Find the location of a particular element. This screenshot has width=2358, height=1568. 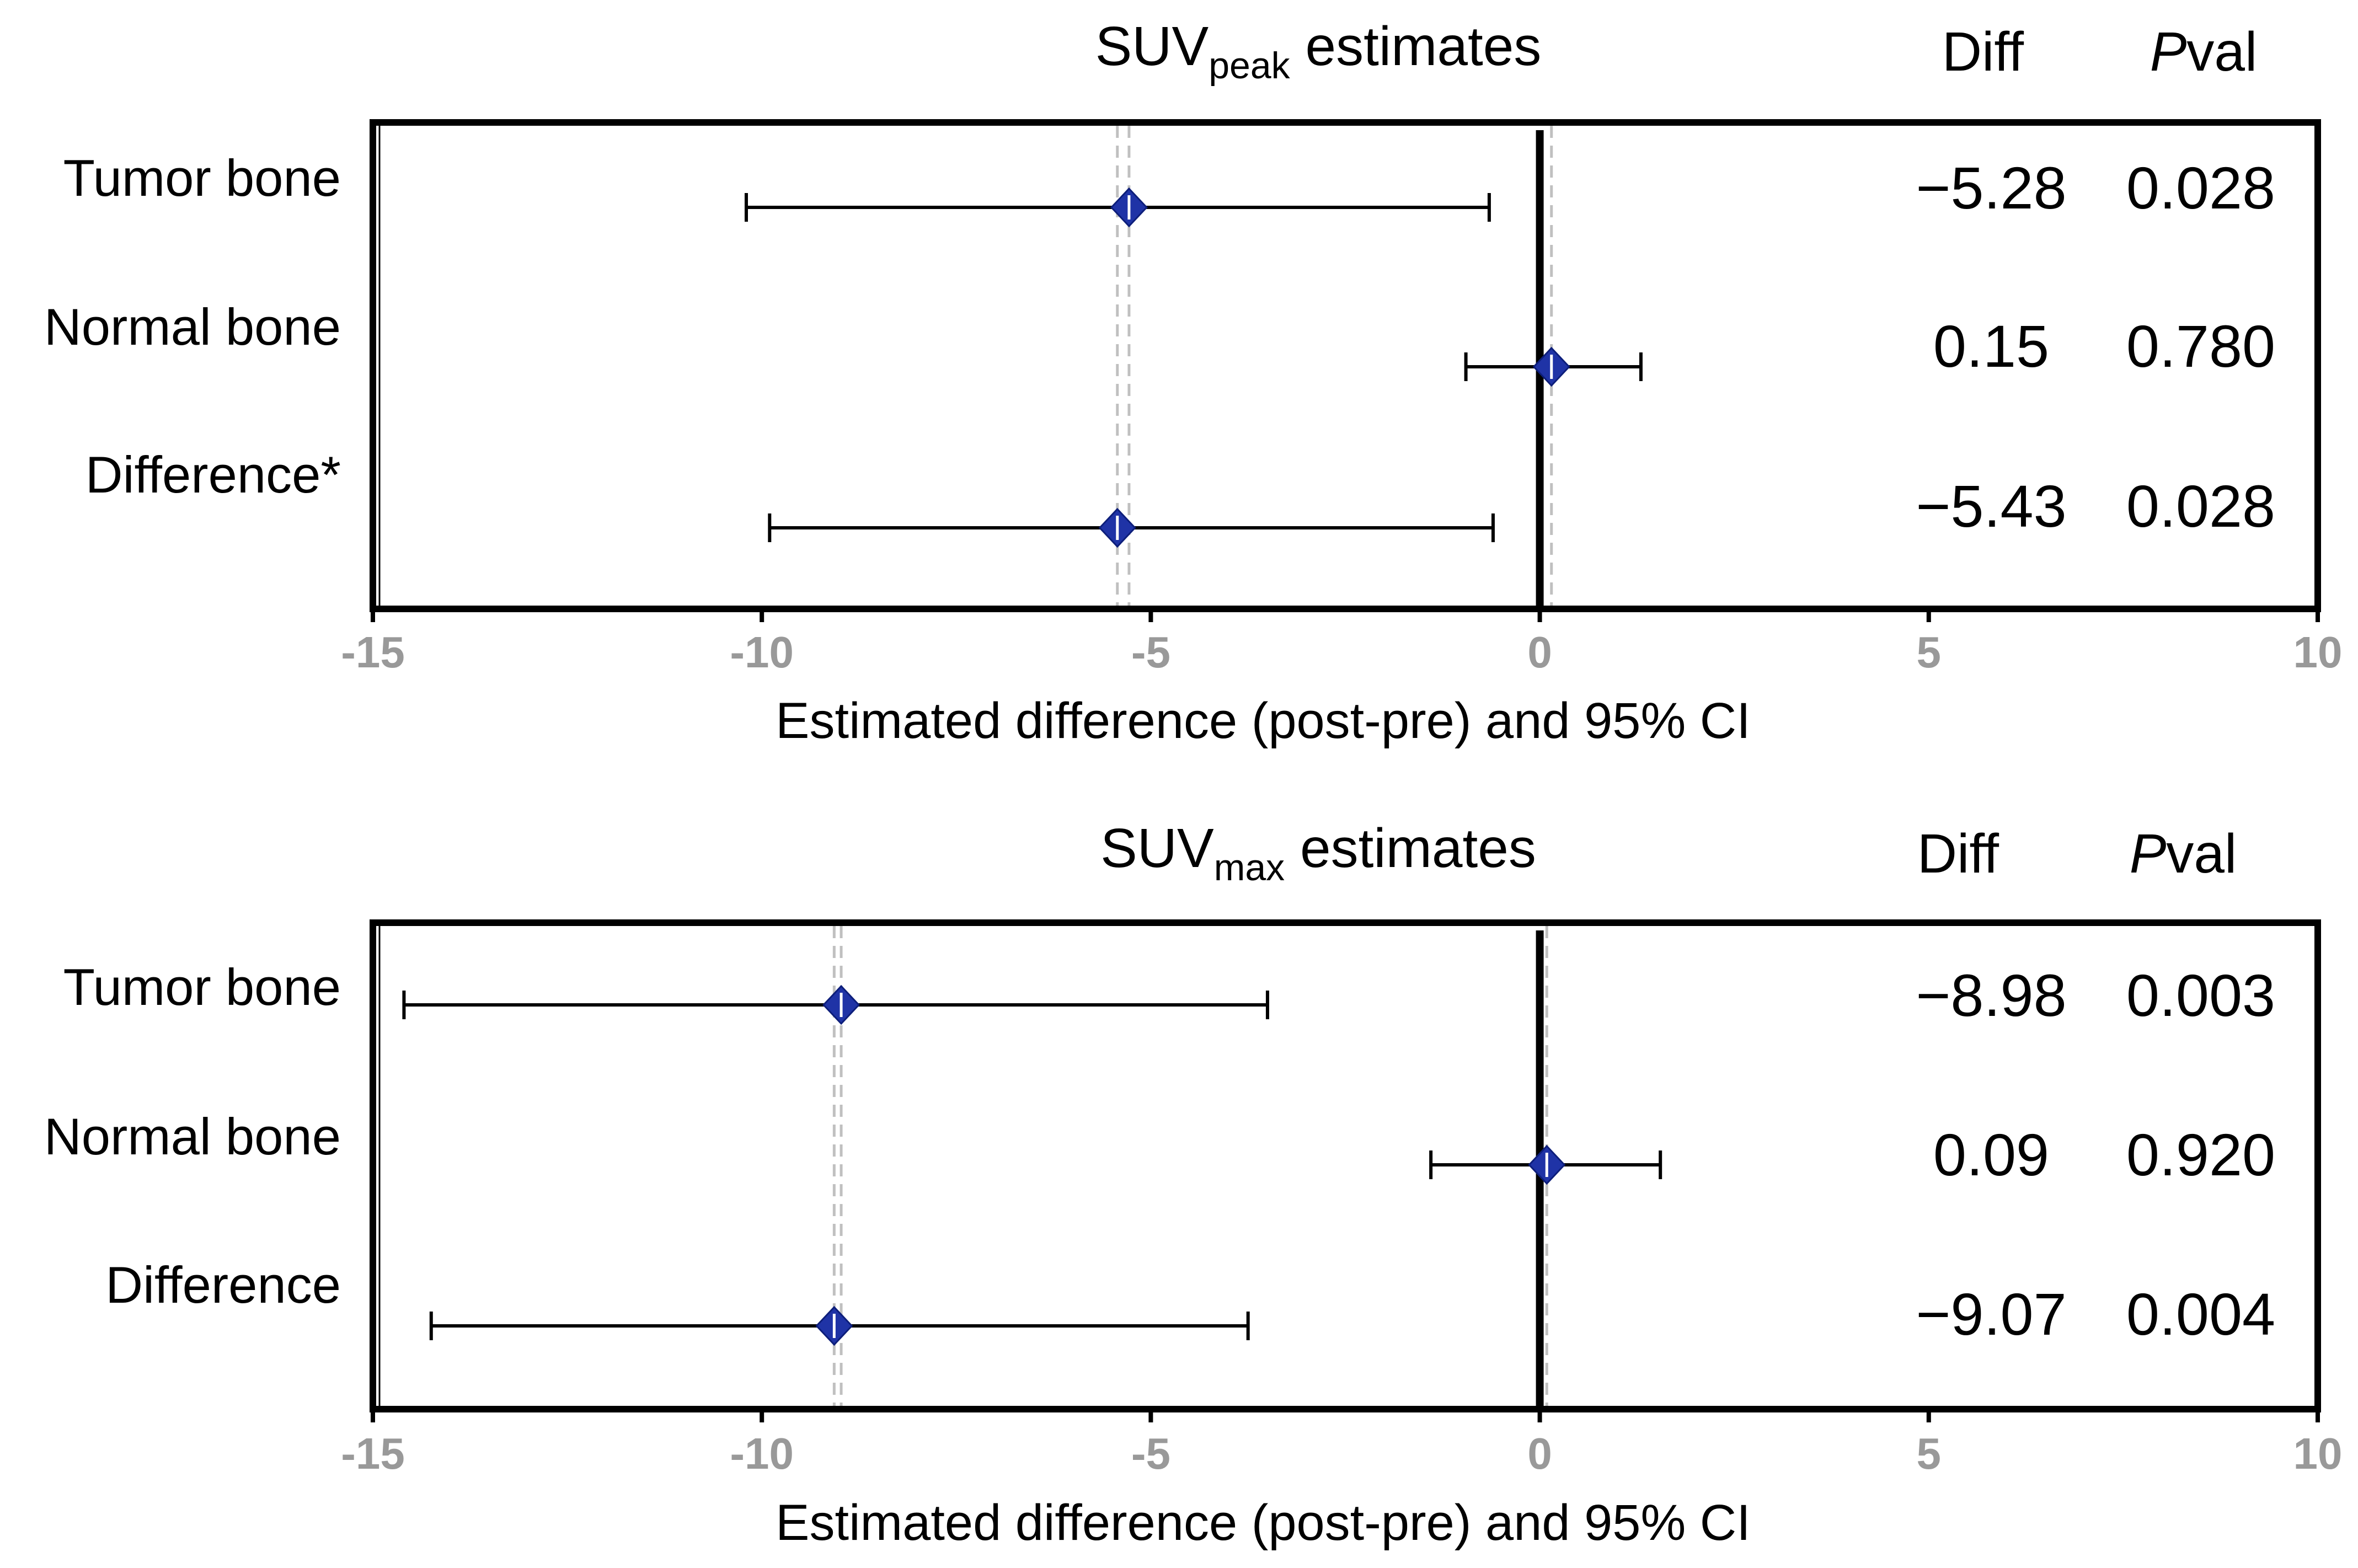

panel-title: SUVmax estimates is located at coordinates (1318, 853).